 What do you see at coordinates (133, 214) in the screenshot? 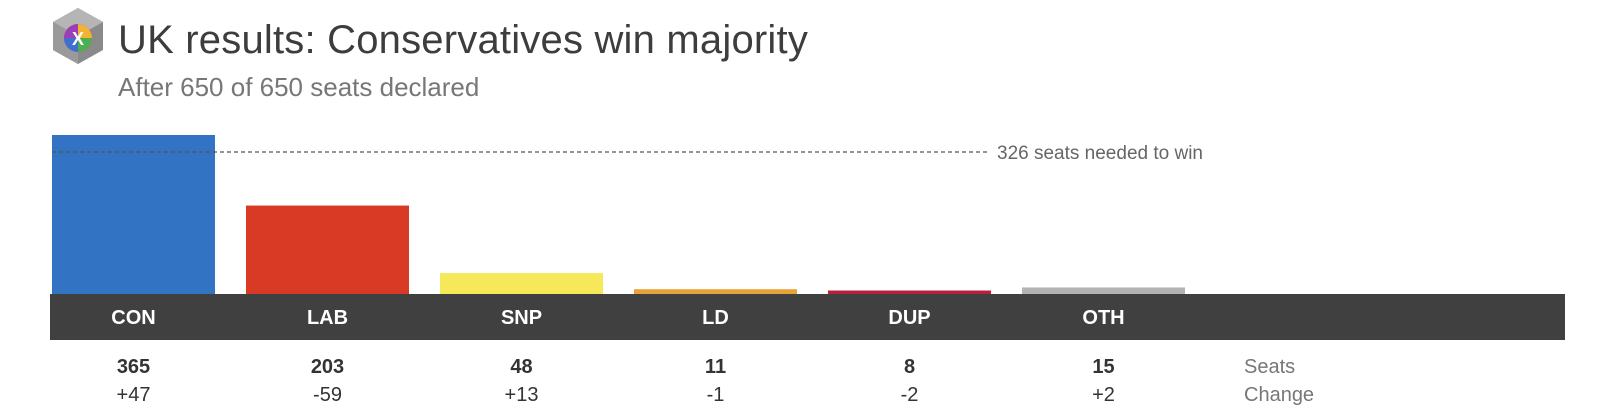
I see `bar-con` at bounding box center [133, 214].